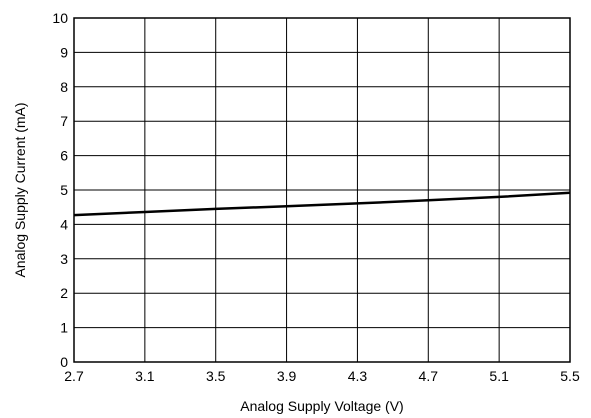 The width and height of the screenshot is (591, 418). I want to click on x-tick-label: 5.1, so click(499, 376).